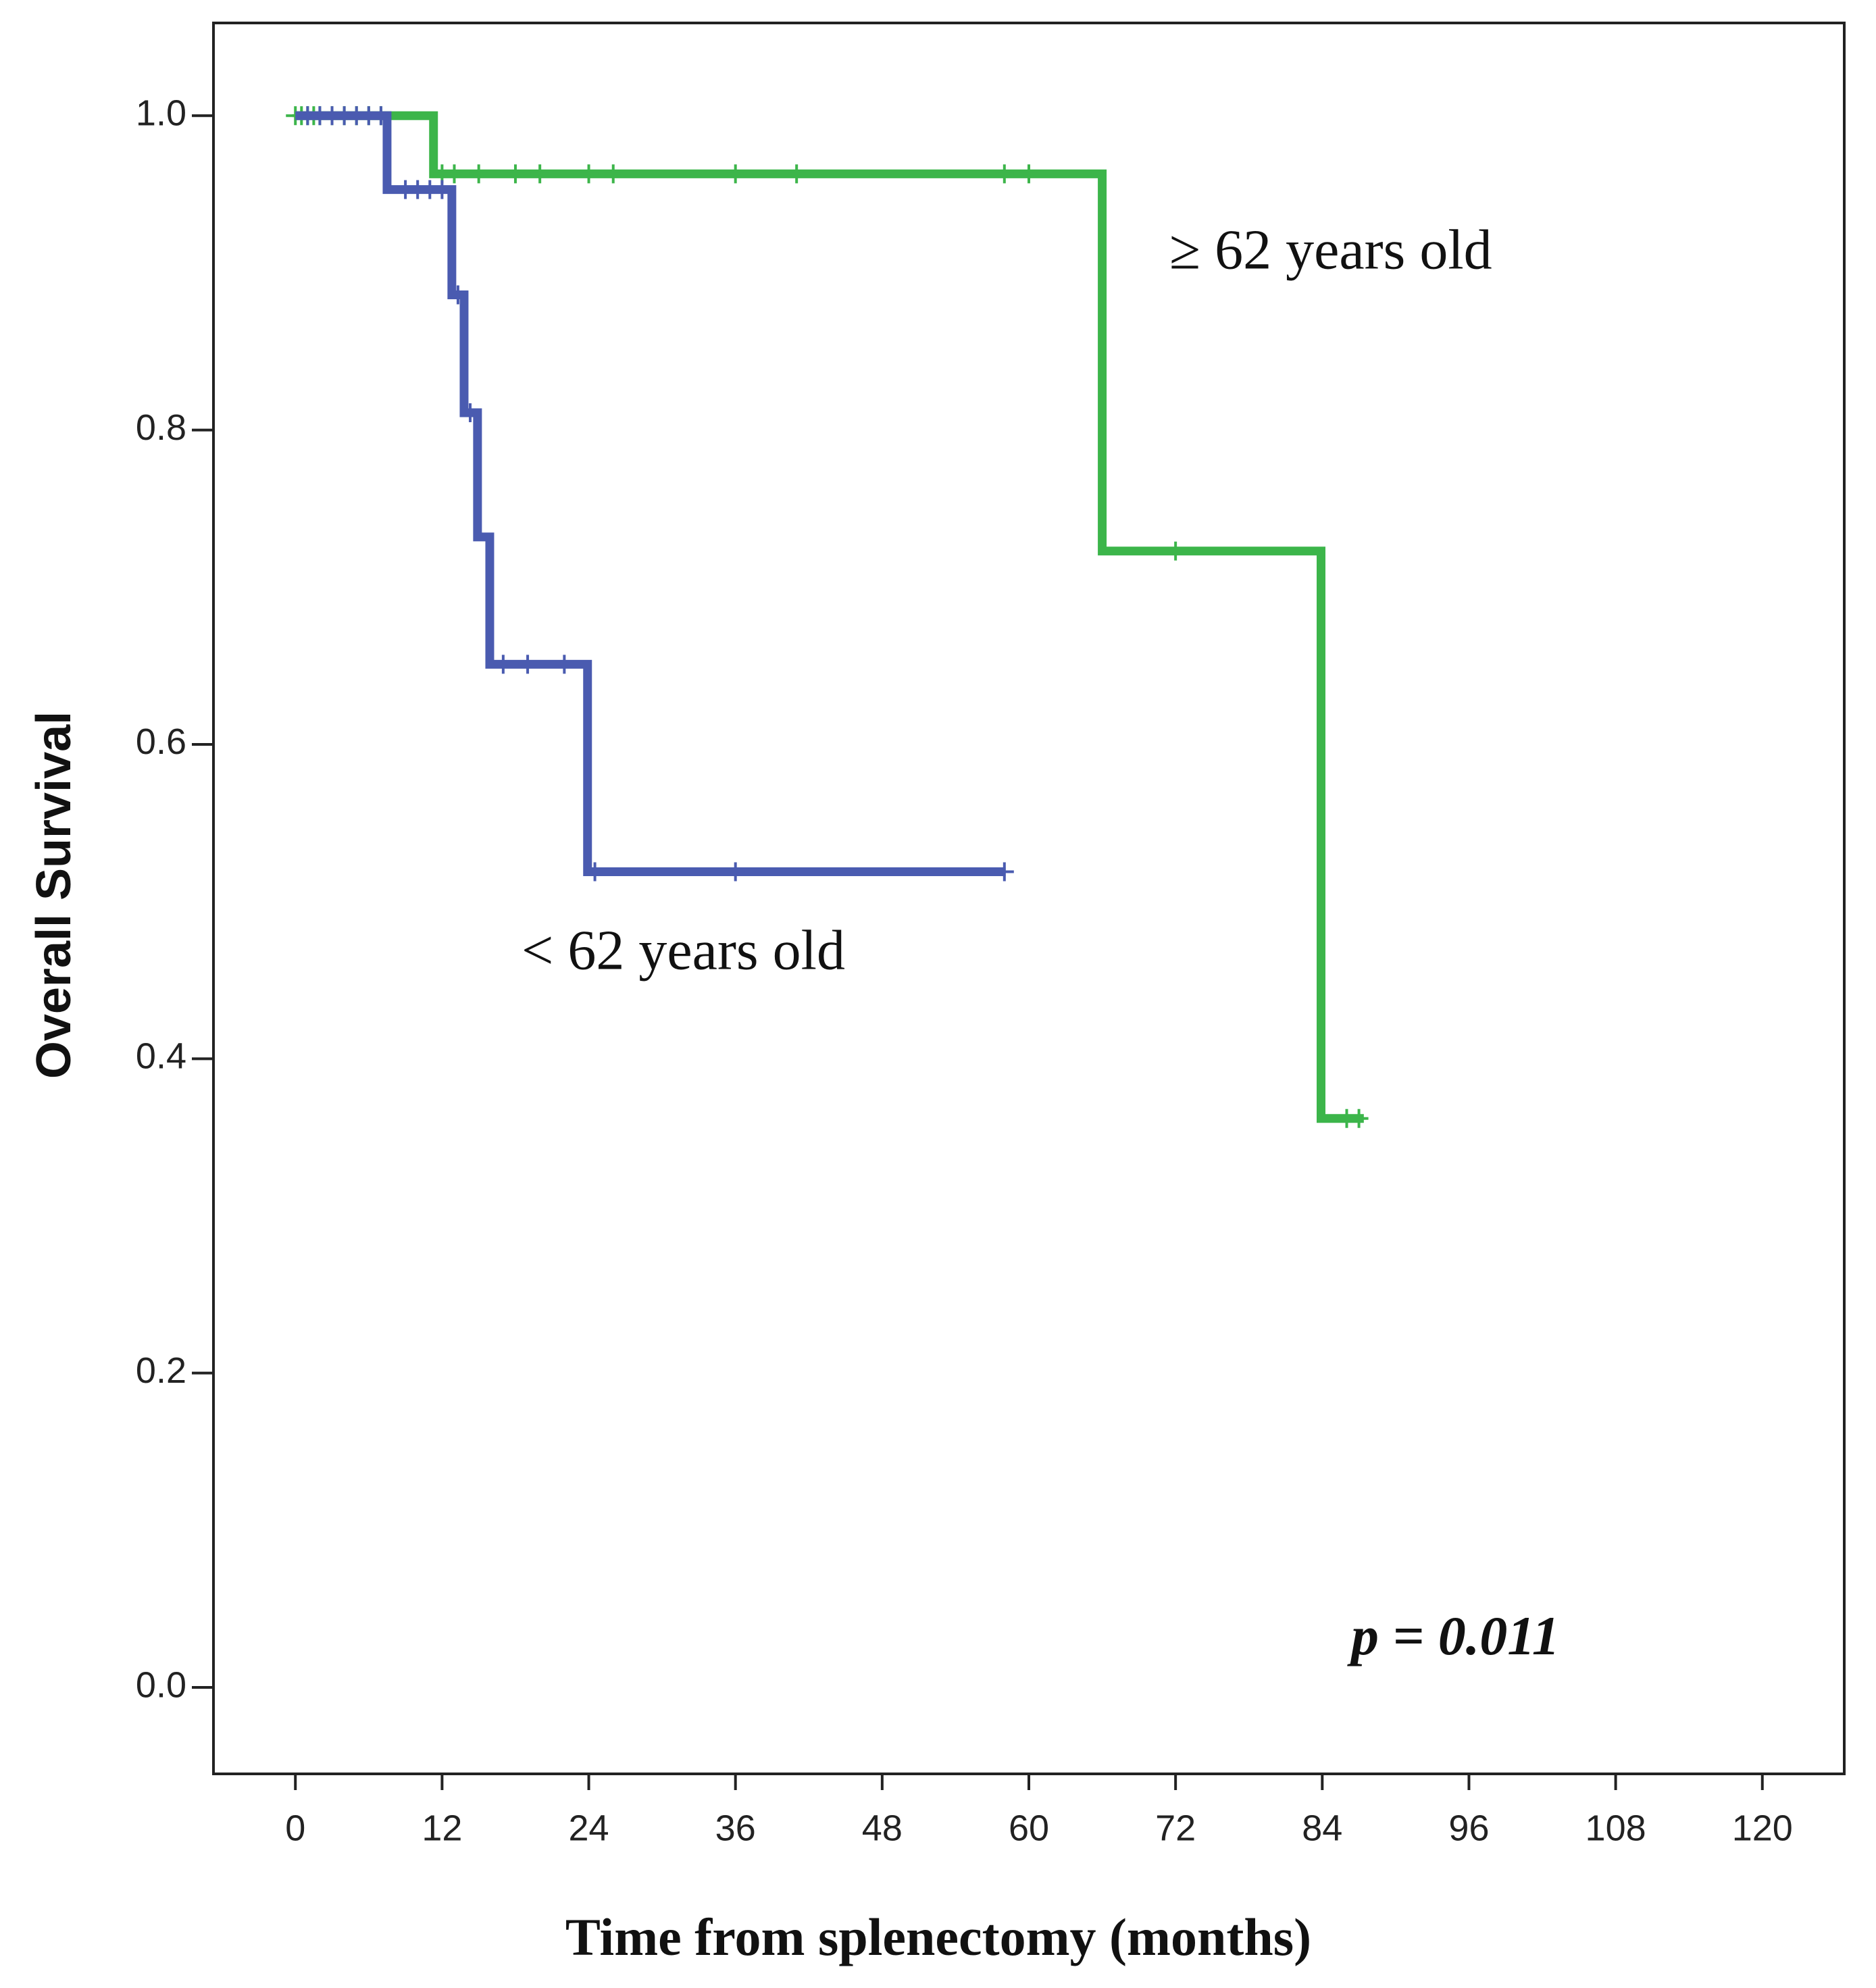 The image size is (1876, 1988). Describe the element at coordinates (161, 1056) in the screenshot. I see `y-tick-label: 0.4` at that location.